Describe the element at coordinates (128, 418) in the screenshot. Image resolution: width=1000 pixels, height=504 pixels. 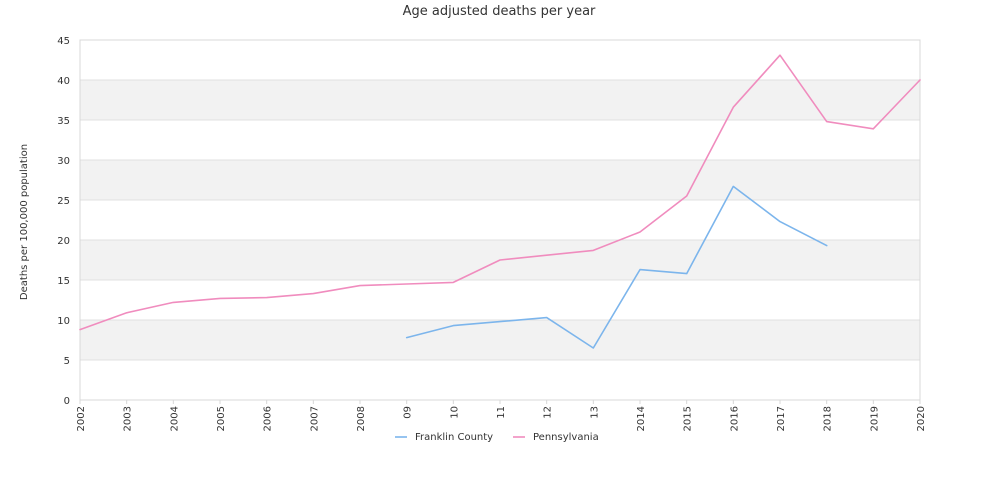
I see `x-tick-label: 2003` at that location.